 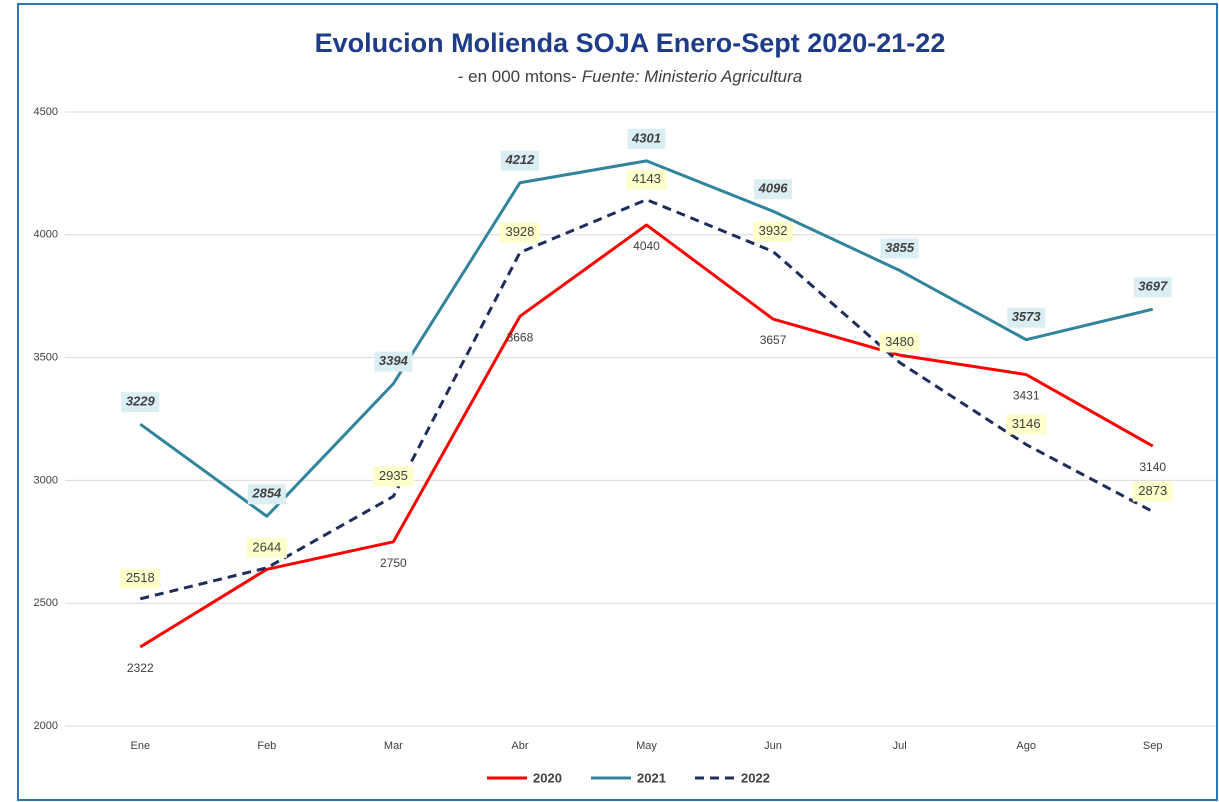 I want to click on data-label: 2518, so click(x=140, y=577).